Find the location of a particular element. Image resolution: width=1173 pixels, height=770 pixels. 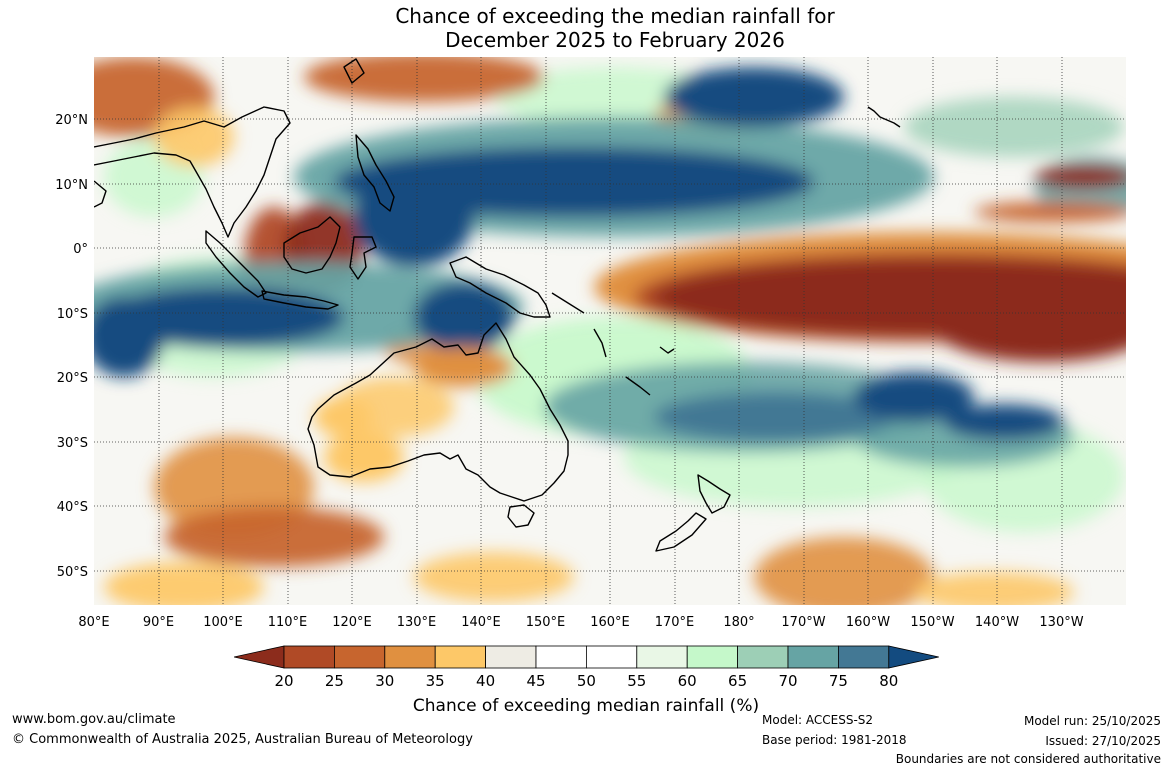

footer-website: www.bom.gov.au/climate is located at coordinates (94, 719).